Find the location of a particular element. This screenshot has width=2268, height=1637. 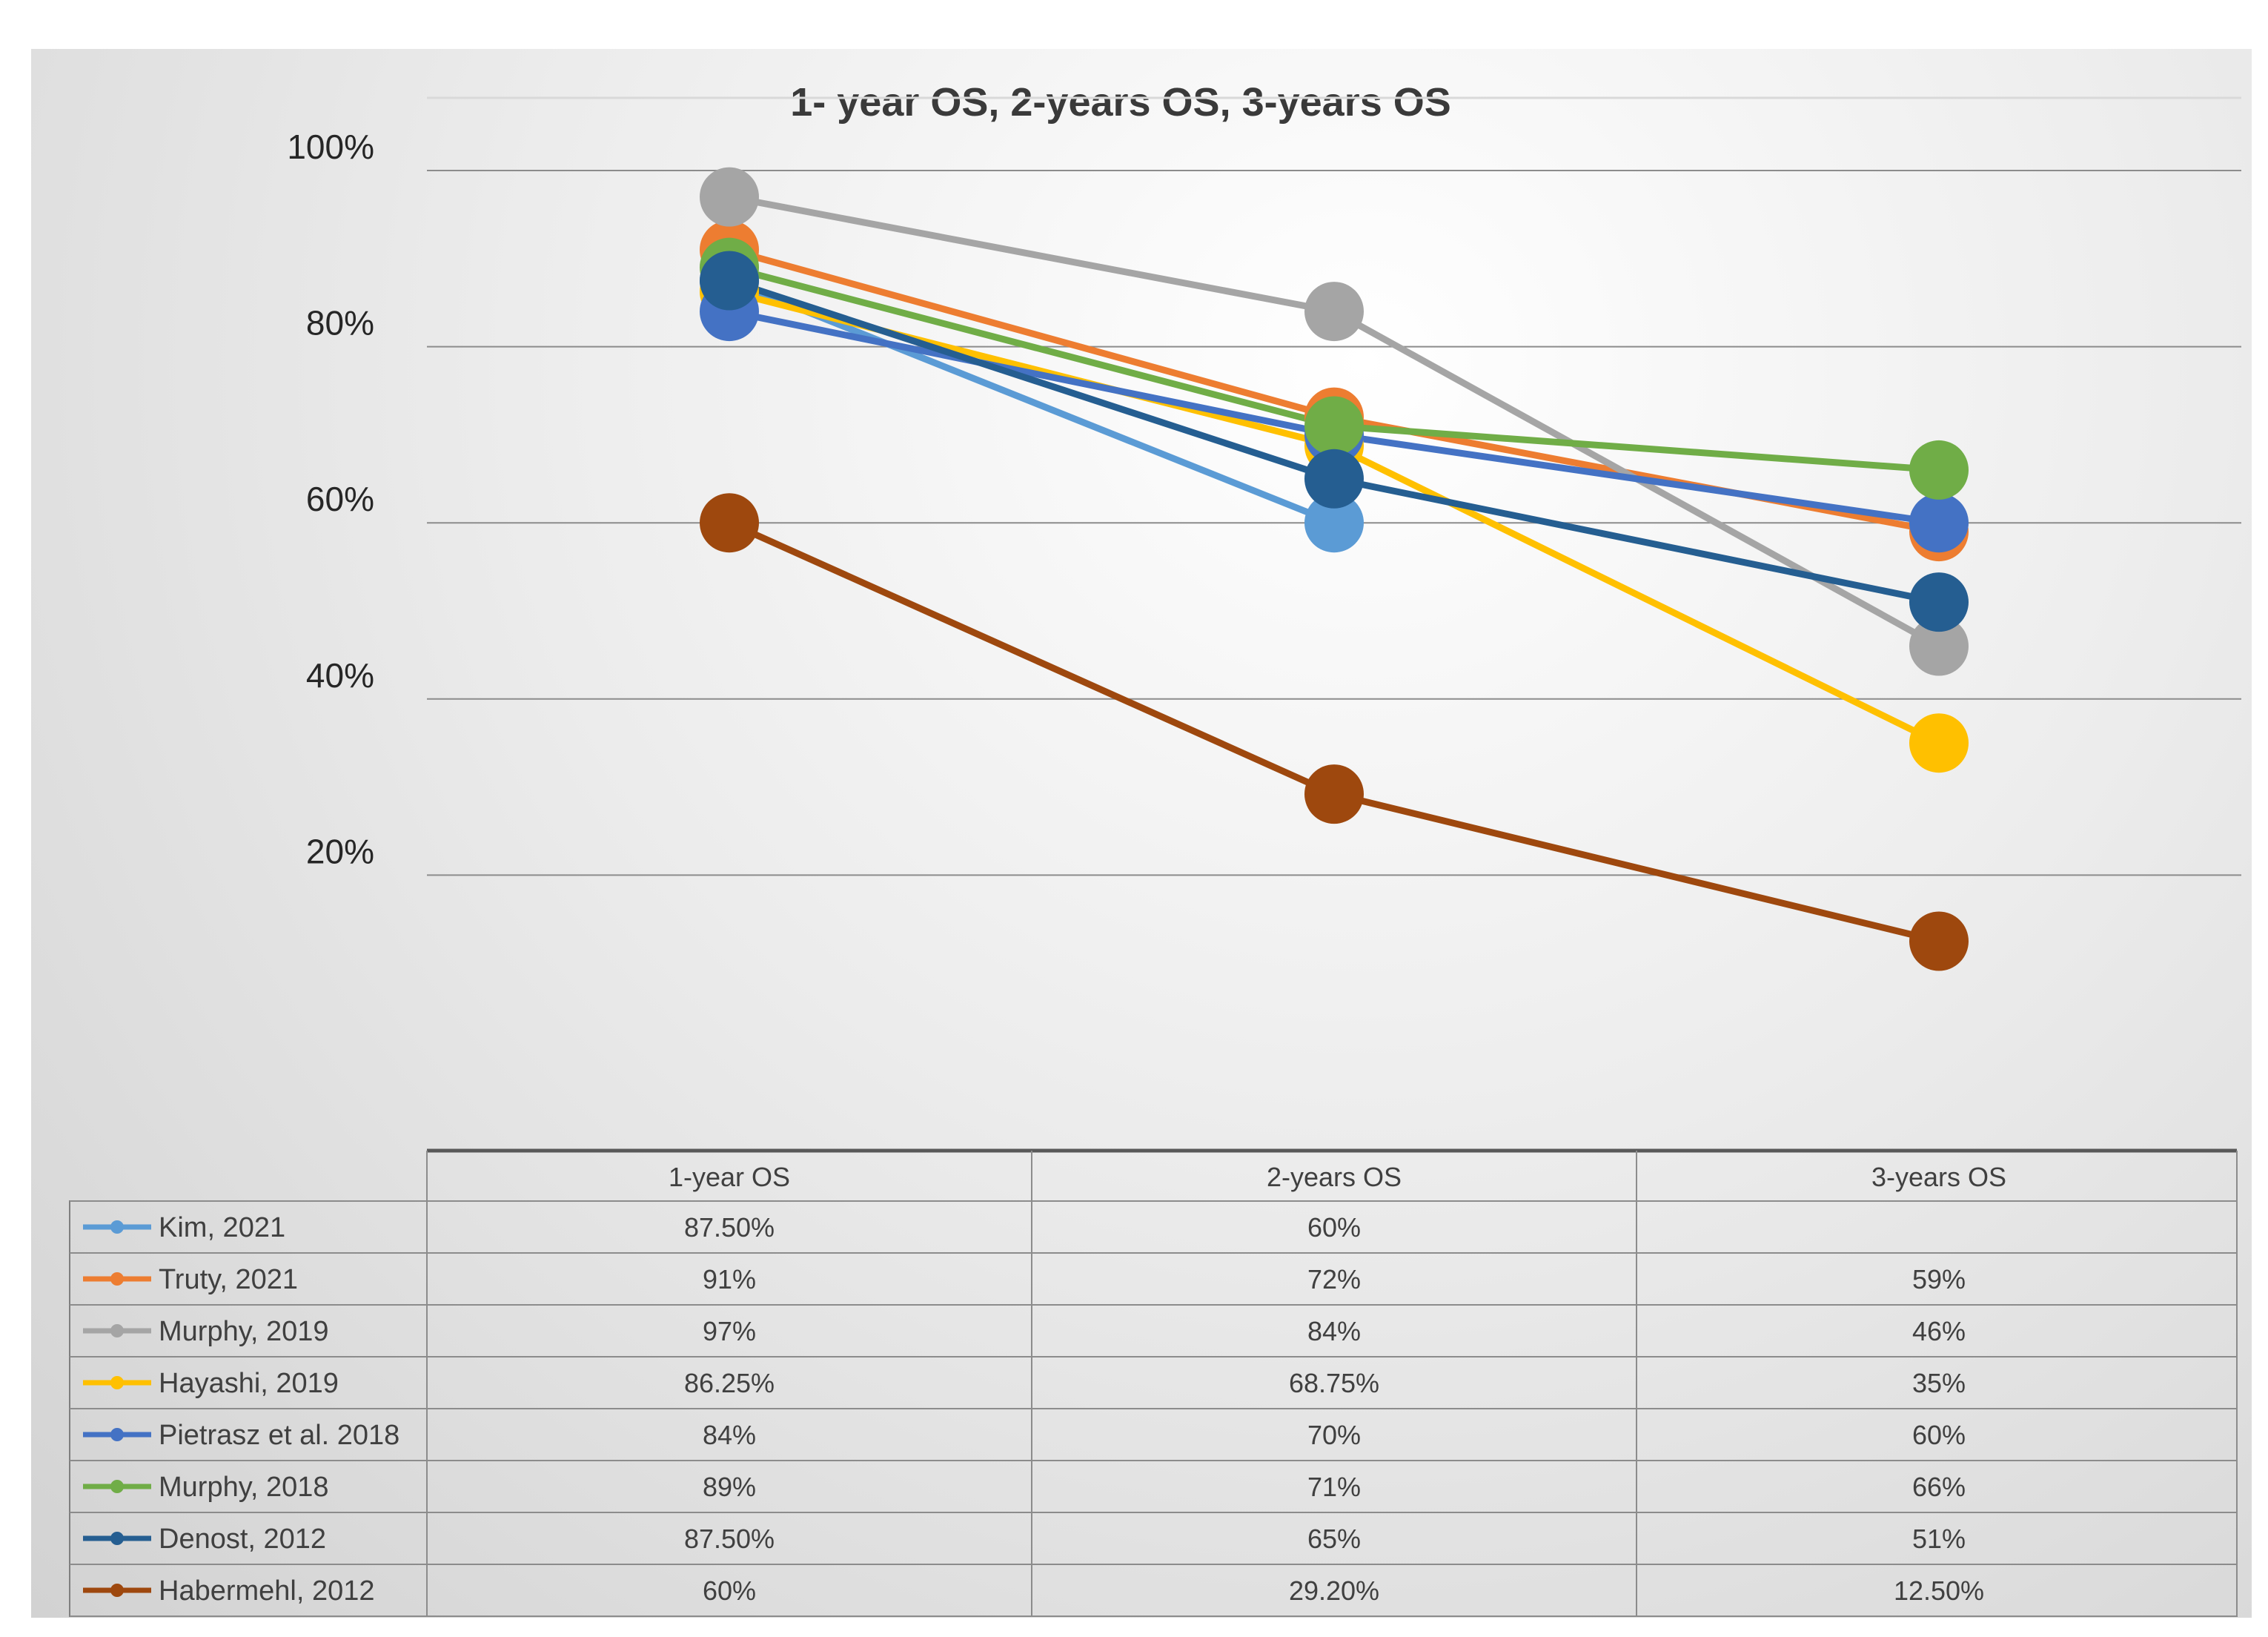

series-name: Murphy, 2018 is located at coordinates (244, 1487).